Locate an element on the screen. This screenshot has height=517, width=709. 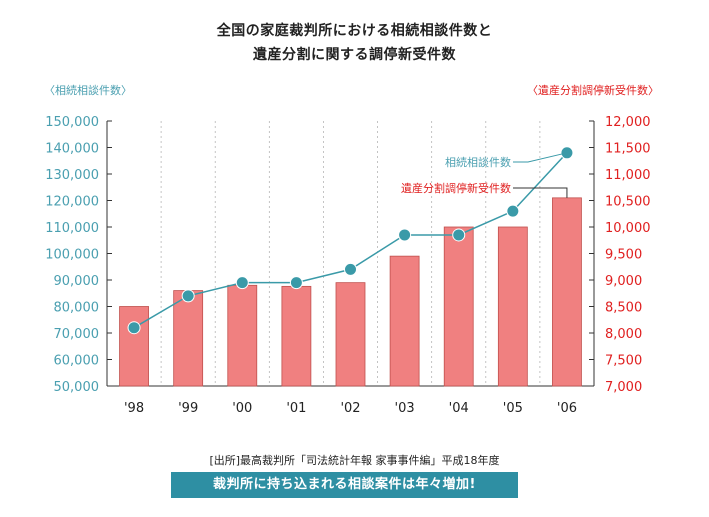
summary-banner: 裁判所に持ち込まれる相談案件は年々増加! is located at coordinates (344, 485).